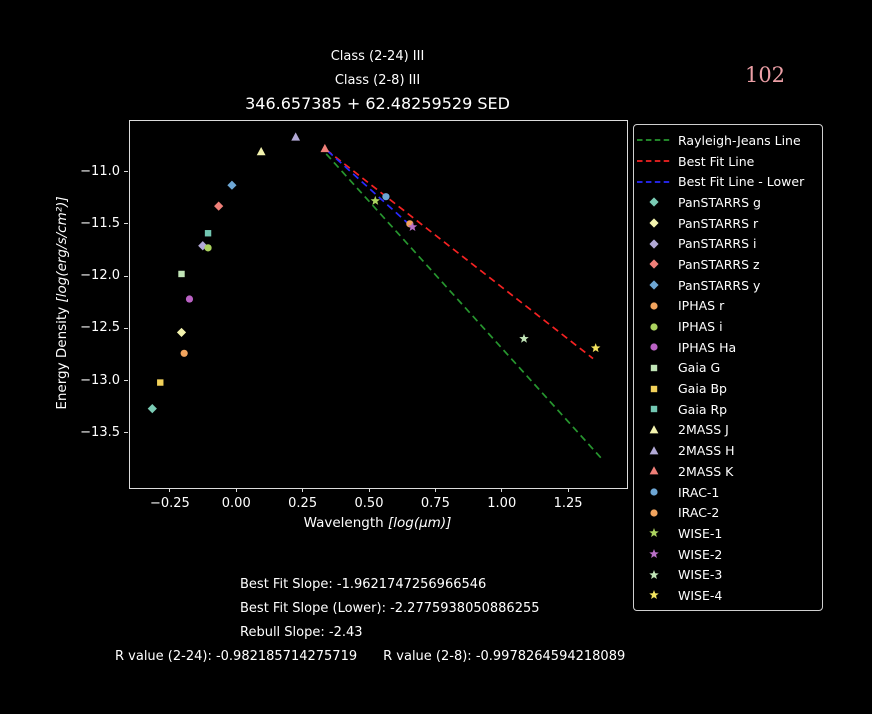 The height and width of the screenshot is (714, 872). I want to click on legend-item-2mass-h: 2MASS H, so click(728, 450).